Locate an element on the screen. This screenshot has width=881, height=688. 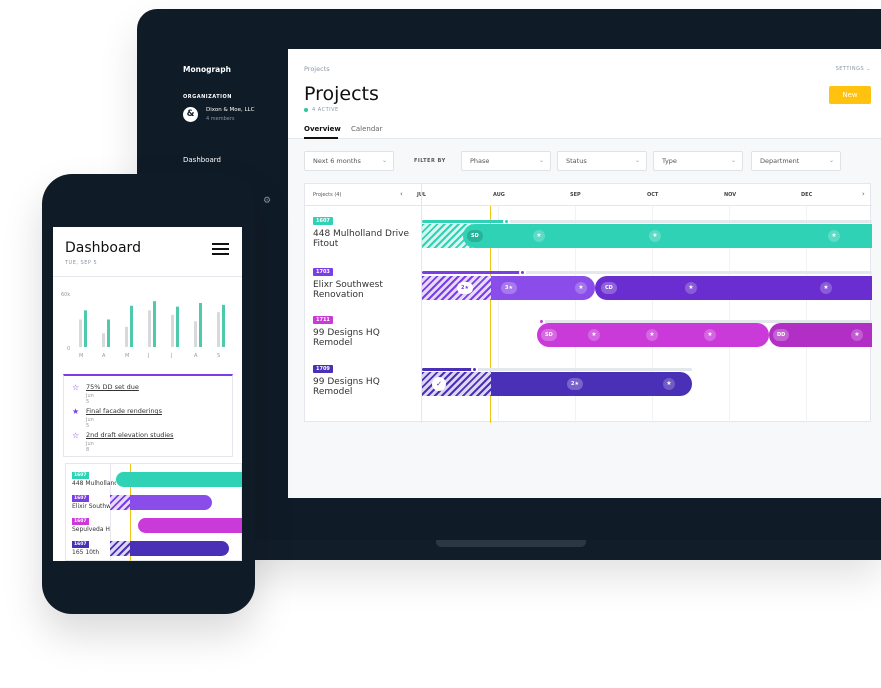
task-date: Jun 5 is located at coordinates (90, 399).